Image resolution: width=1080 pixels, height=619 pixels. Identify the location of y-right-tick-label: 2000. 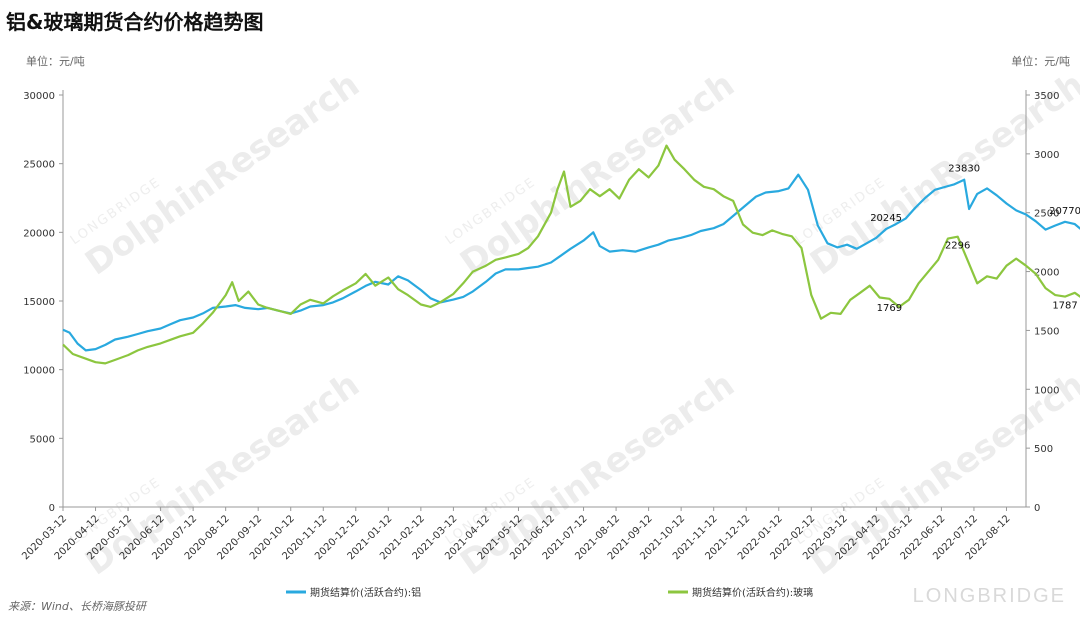
(1046, 273).